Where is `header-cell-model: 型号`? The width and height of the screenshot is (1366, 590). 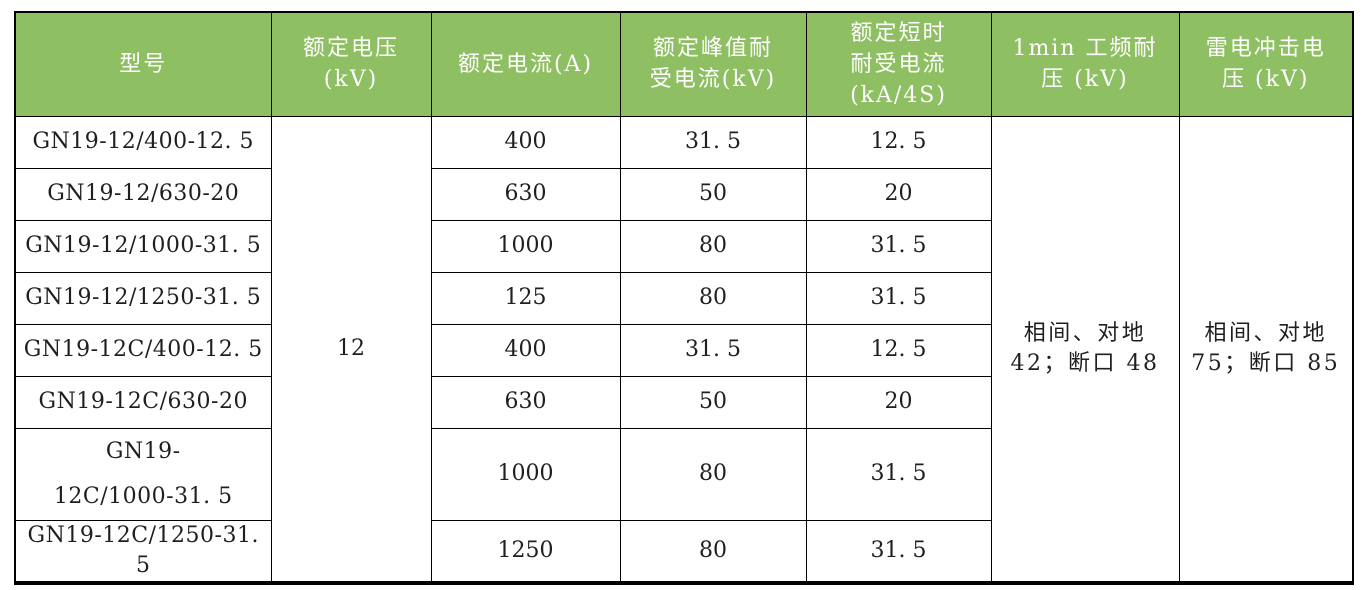
header-cell-model: 型号 is located at coordinates (143, 64).